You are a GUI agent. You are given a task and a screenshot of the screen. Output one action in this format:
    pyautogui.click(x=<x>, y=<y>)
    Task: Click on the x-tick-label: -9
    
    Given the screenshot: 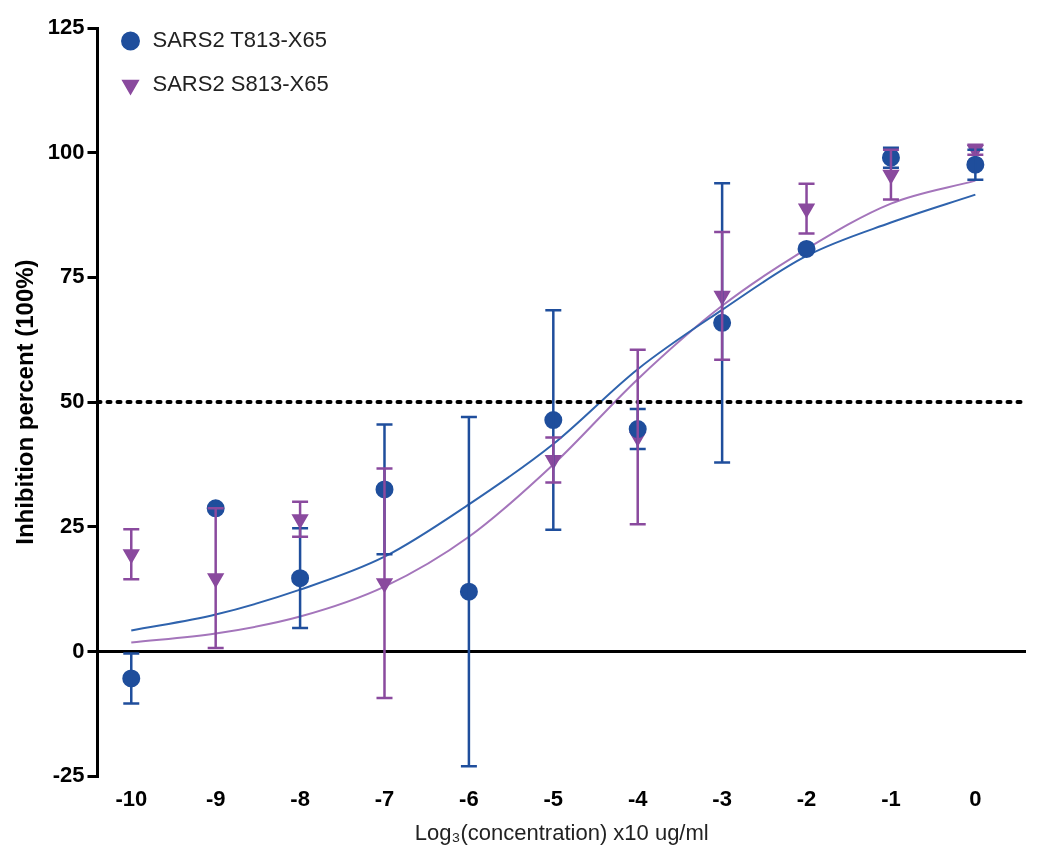 What is the action you would take?
    pyautogui.click(x=215, y=799)
    